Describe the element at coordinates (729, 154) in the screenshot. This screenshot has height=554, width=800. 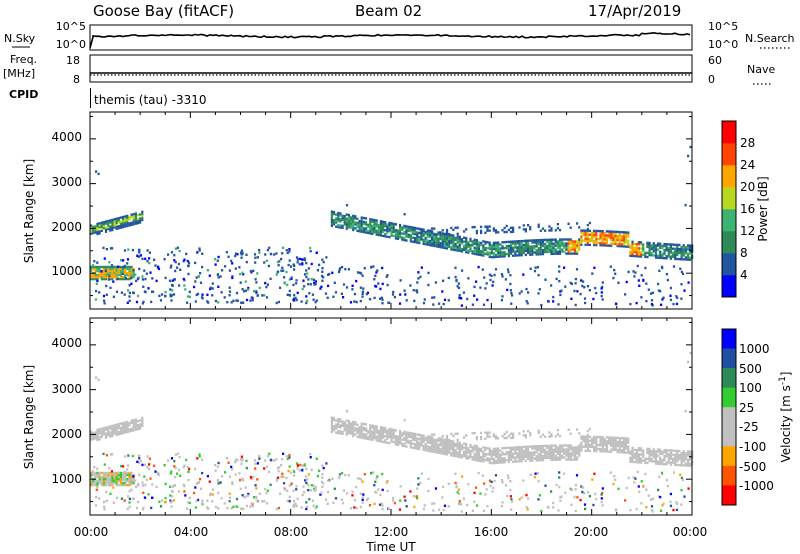
I see `power-colorbar-segment` at that location.